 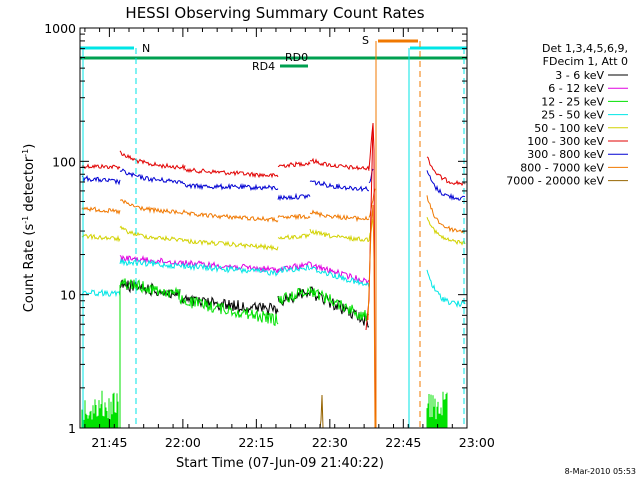 I want to click on x-tick-label: 22:00, so click(x=183, y=442).